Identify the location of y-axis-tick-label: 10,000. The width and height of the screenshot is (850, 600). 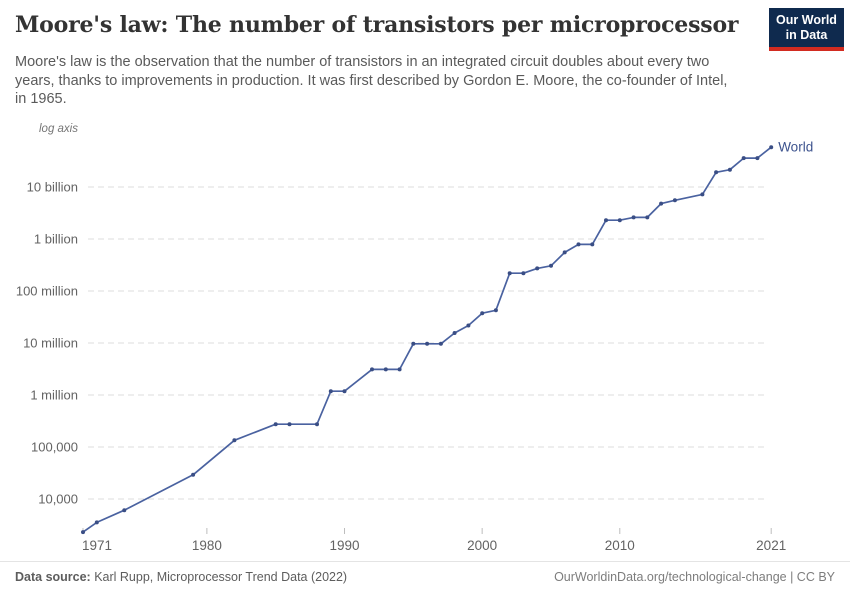
(58, 499).